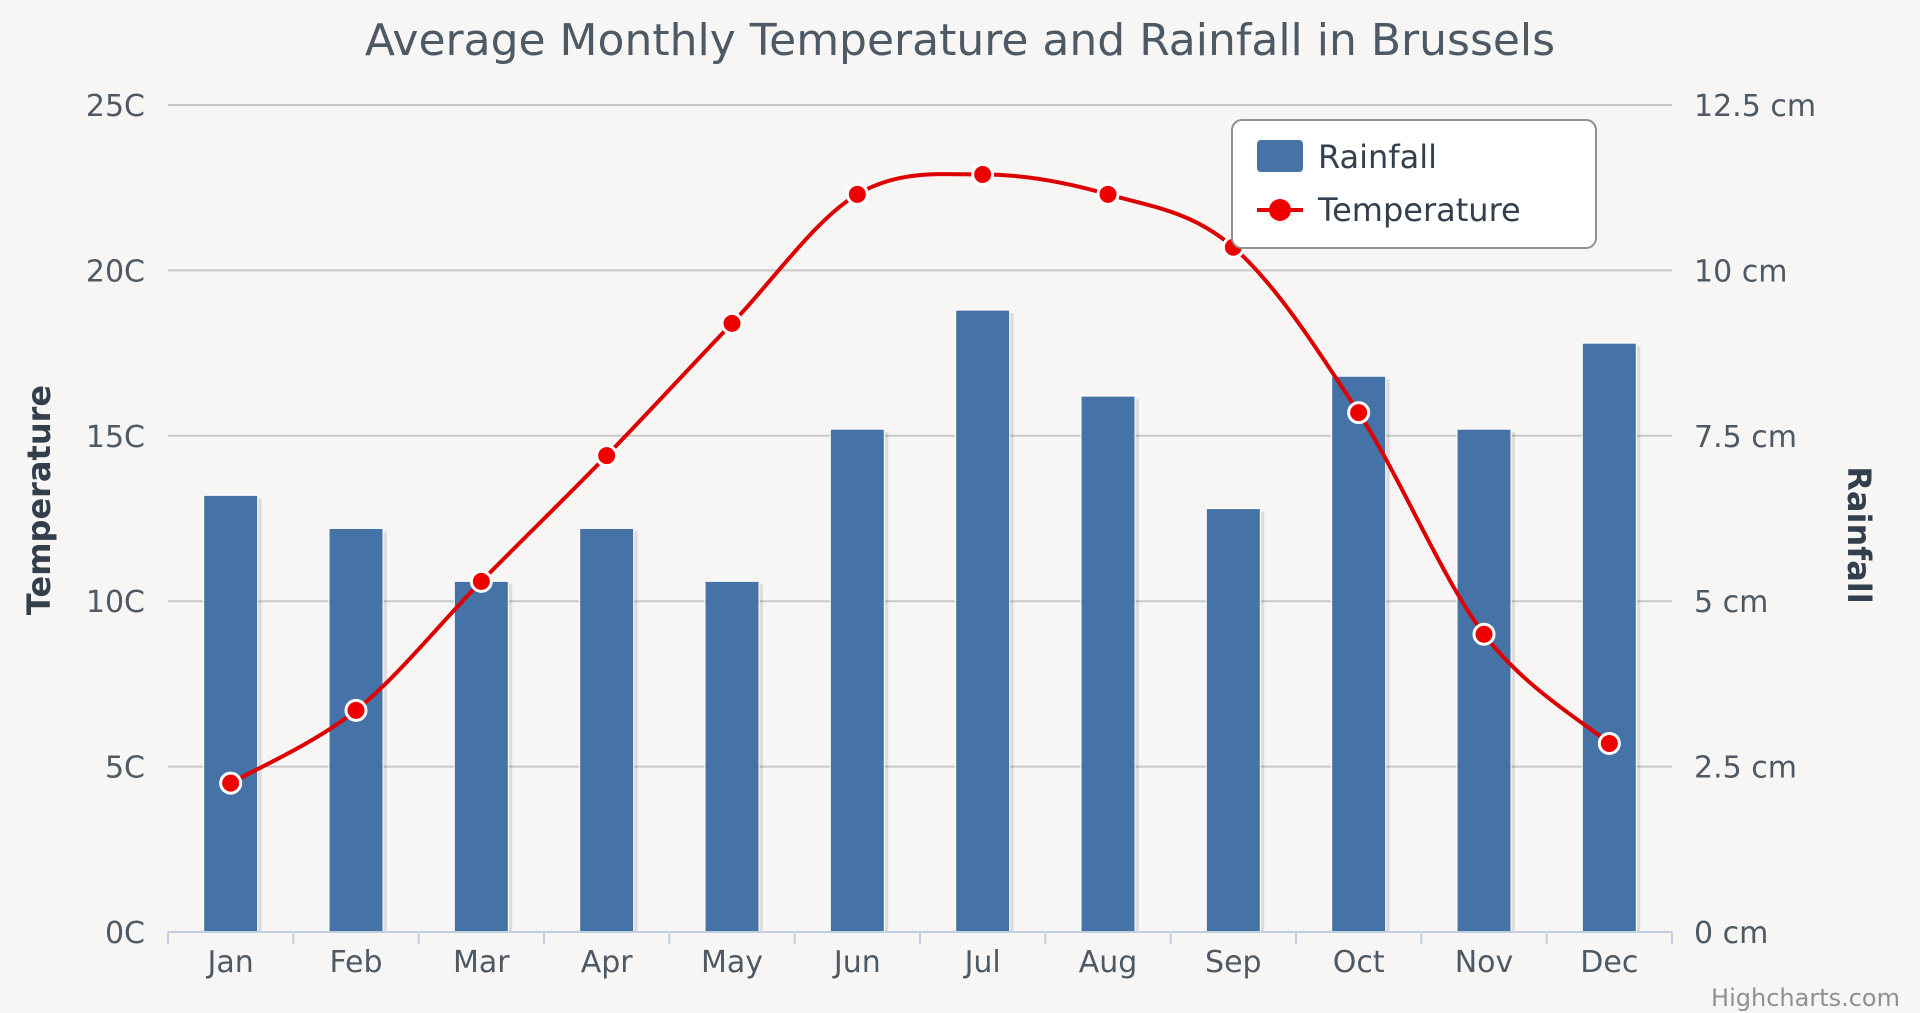  What do you see at coordinates (125, 933) in the screenshot?
I see `left-tick-label: 0C` at bounding box center [125, 933].